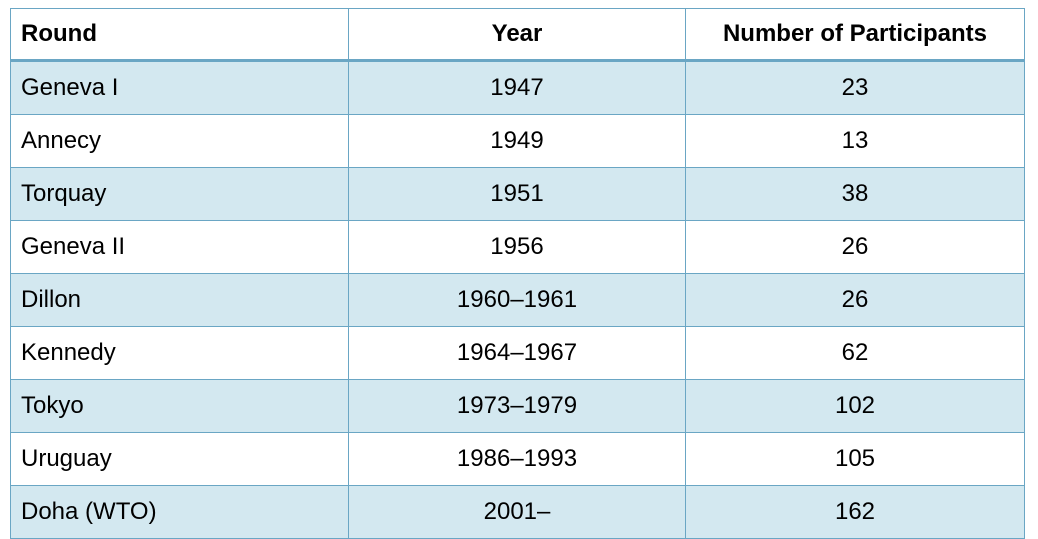 Image resolution: width=1038 pixels, height=539 pixels. What do you see at coordinates (179, 35) in the screenshot?
I see `header-round: Round` at bounding box center [179, 35].